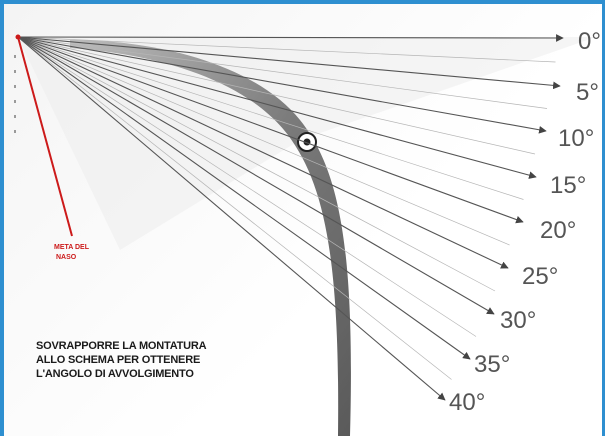  What do you see at coordinates (45, 136) in the screenshot?
I see `nose-line` at bounding box center [45, 136].